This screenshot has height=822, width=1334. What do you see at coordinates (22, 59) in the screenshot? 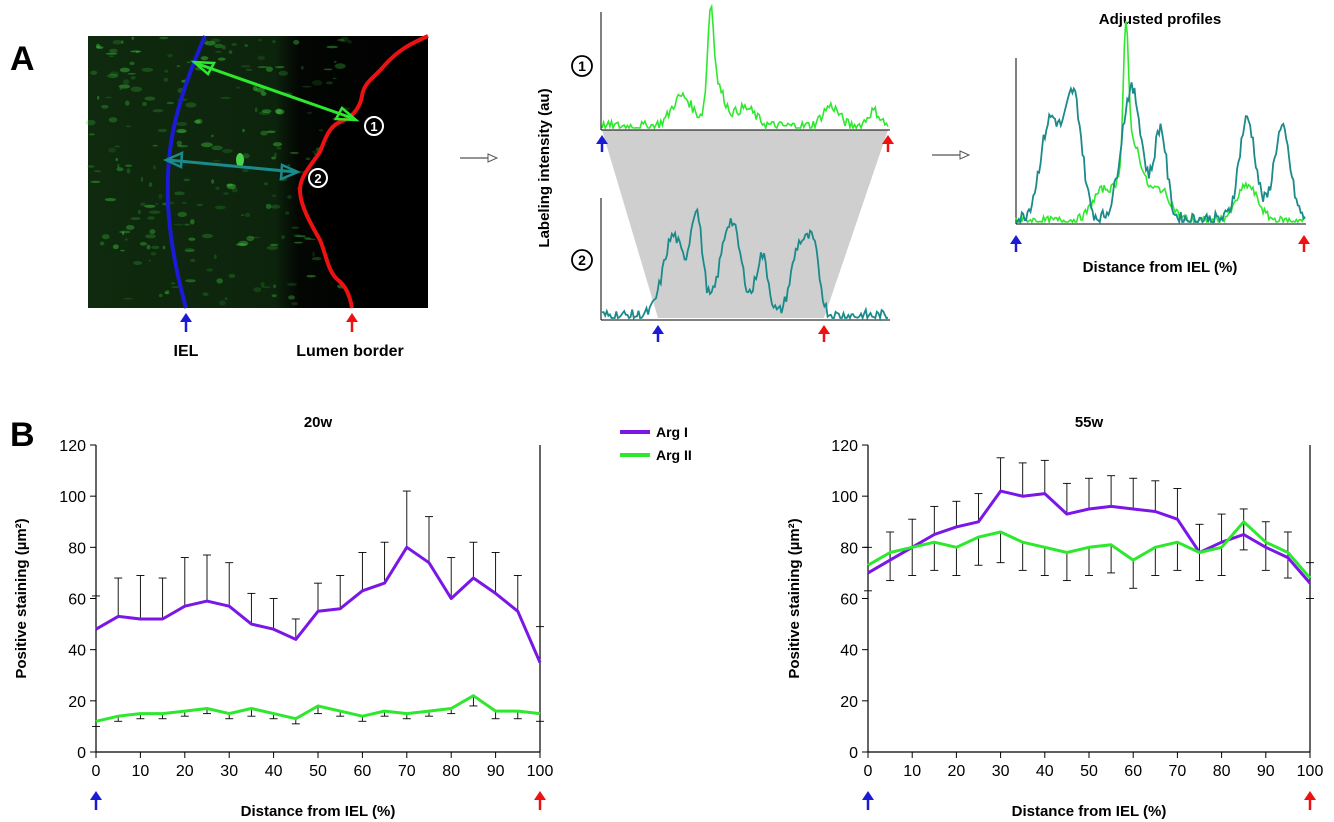
I see `panel-a-label: A` at bounding box center [22, 59].